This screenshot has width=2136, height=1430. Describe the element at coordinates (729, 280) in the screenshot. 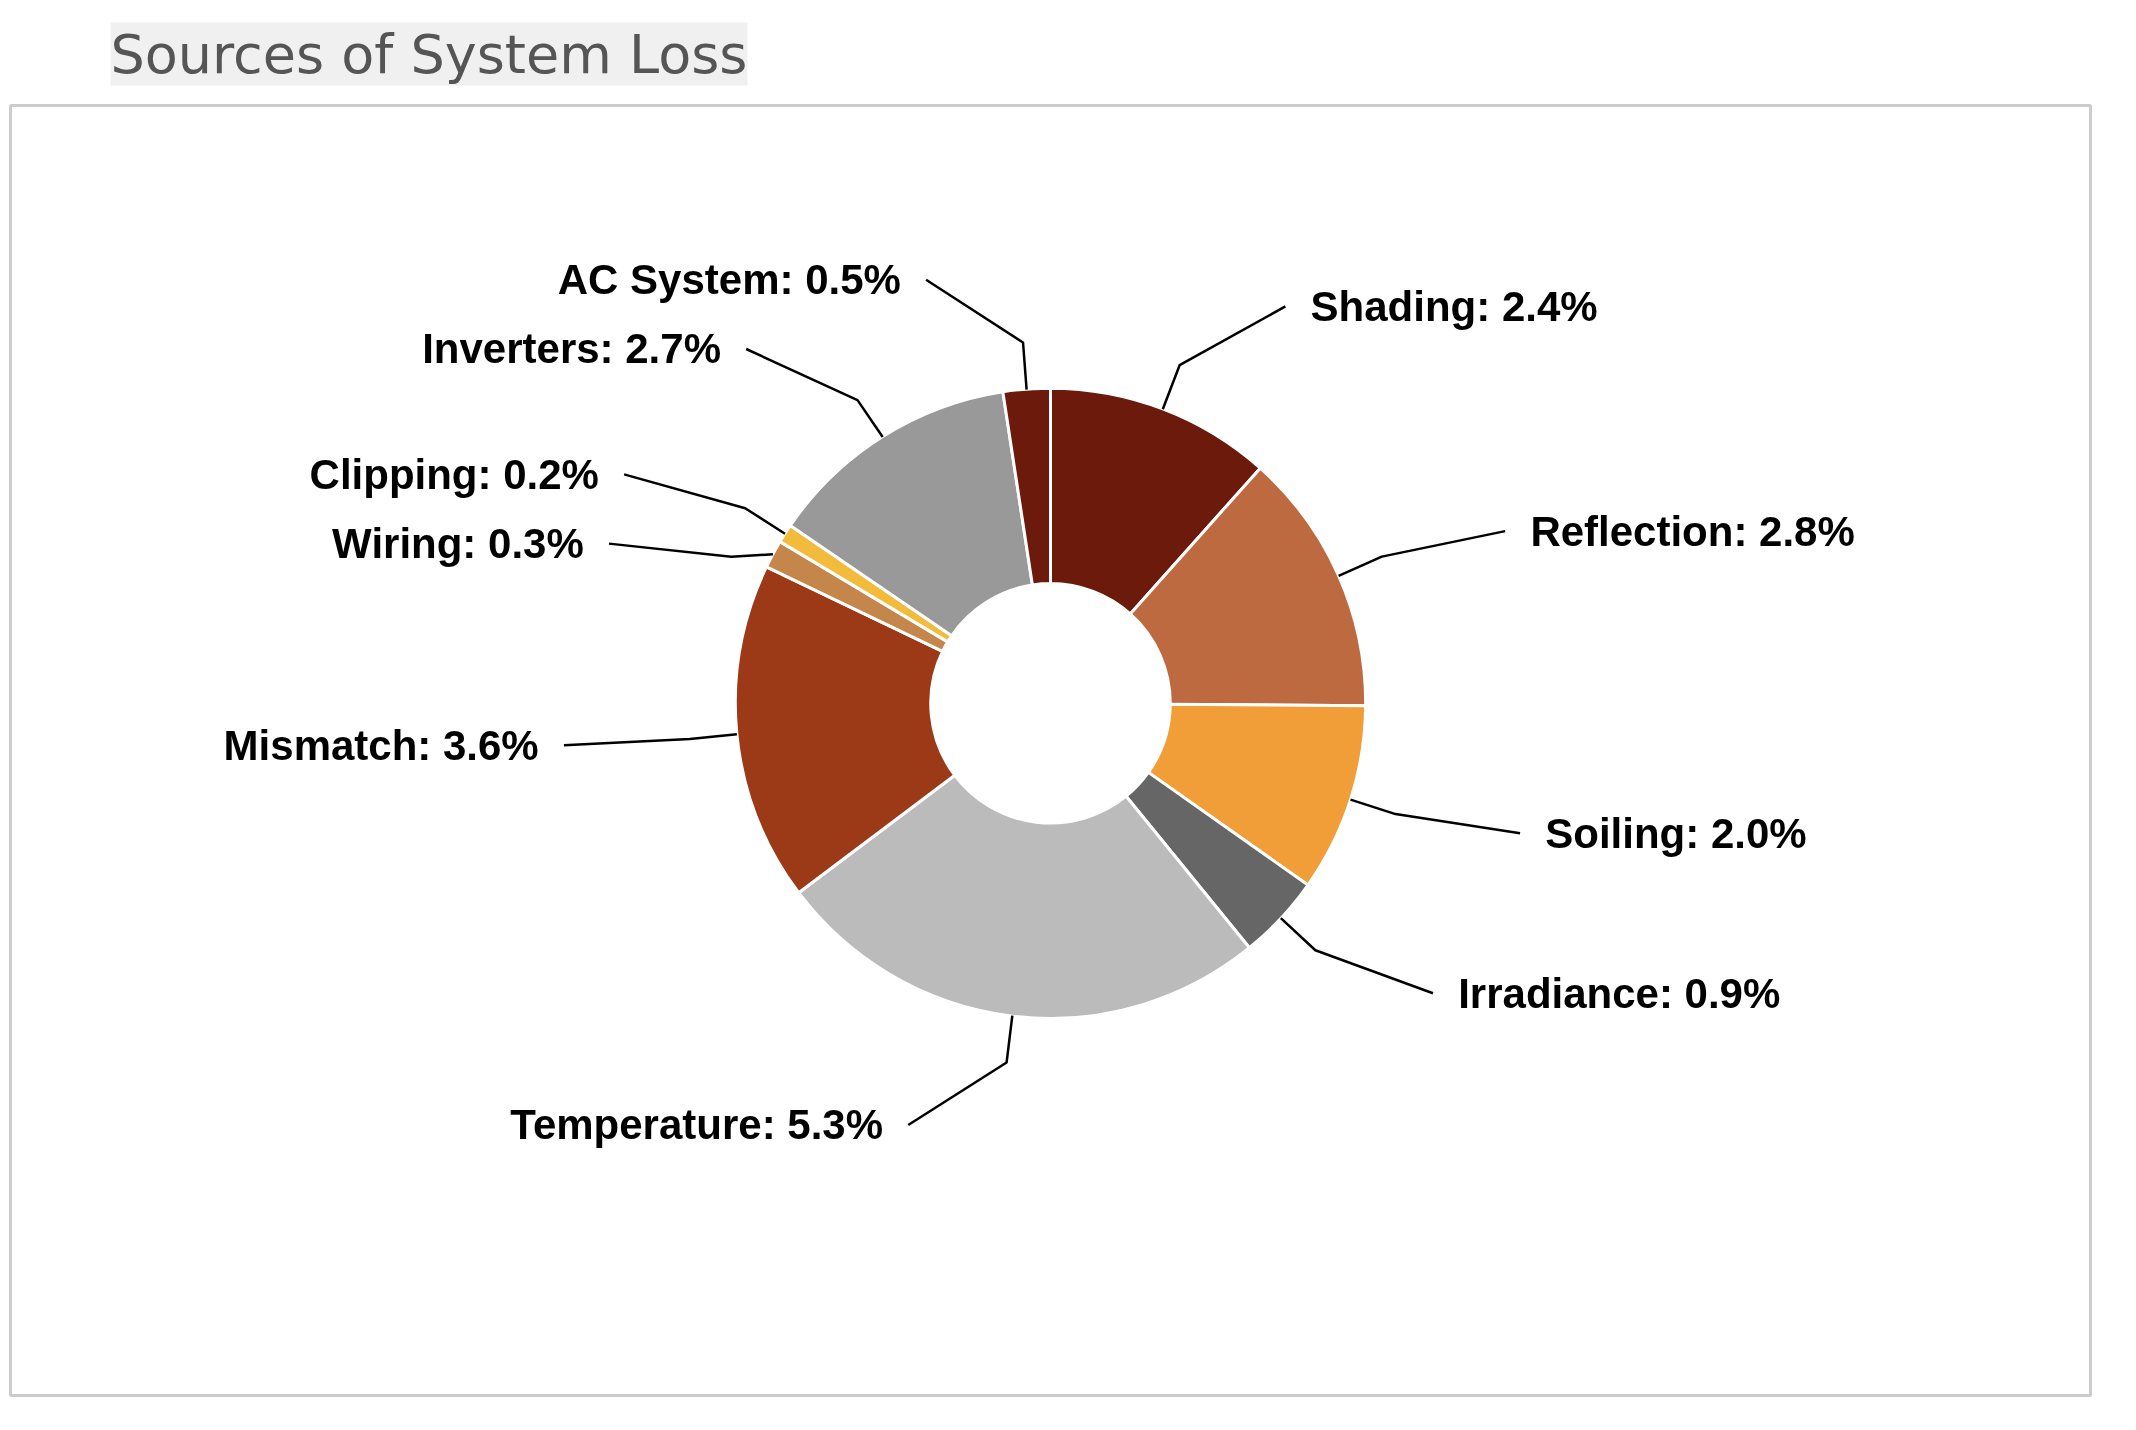

I see `slice-label: AC System: 0.5%` at that location.